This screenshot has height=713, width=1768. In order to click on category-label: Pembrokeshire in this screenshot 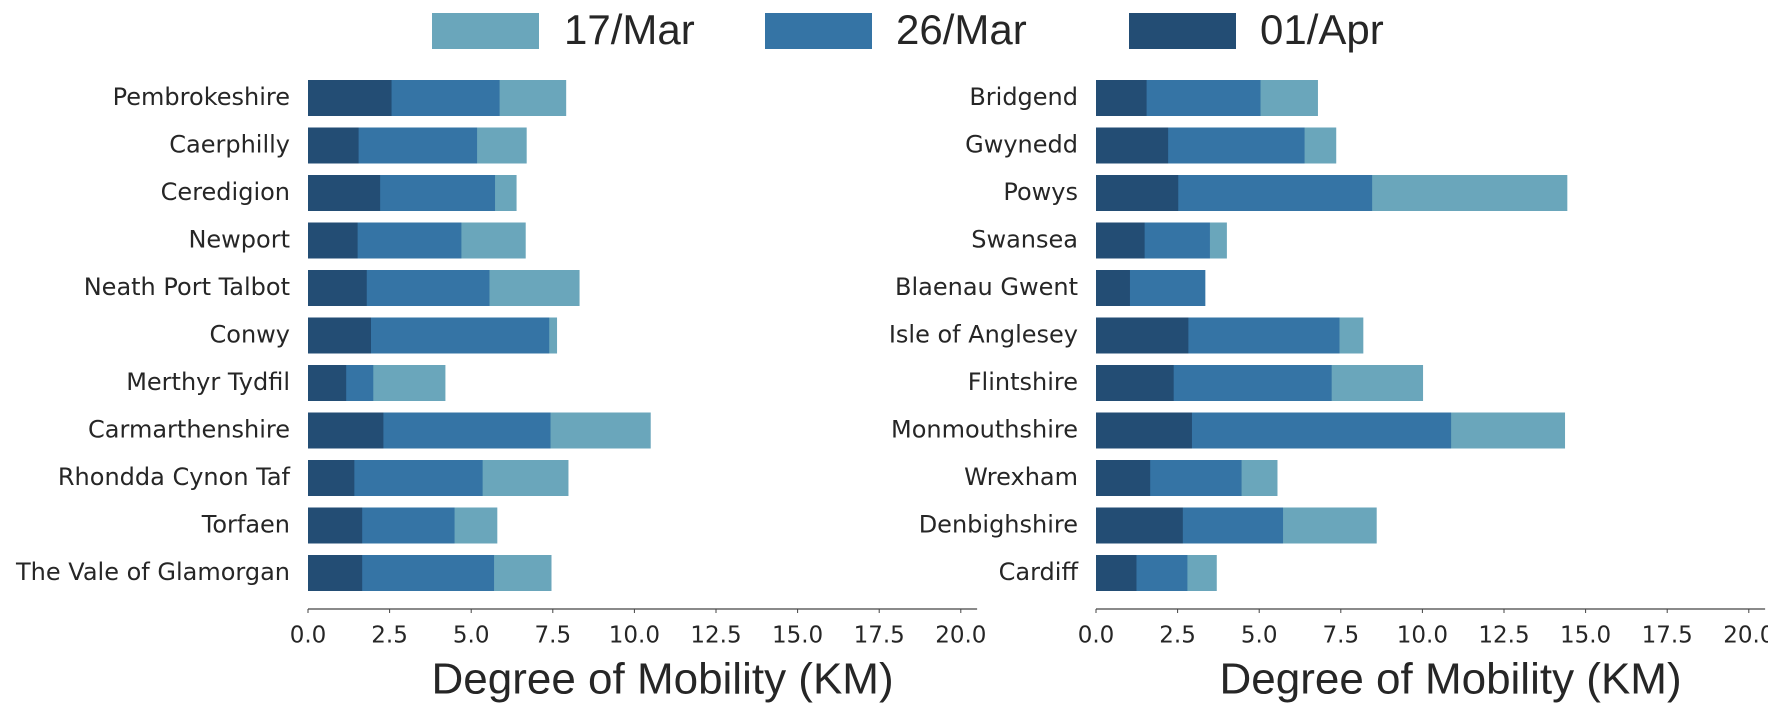, I will do `click(201, 97)`.